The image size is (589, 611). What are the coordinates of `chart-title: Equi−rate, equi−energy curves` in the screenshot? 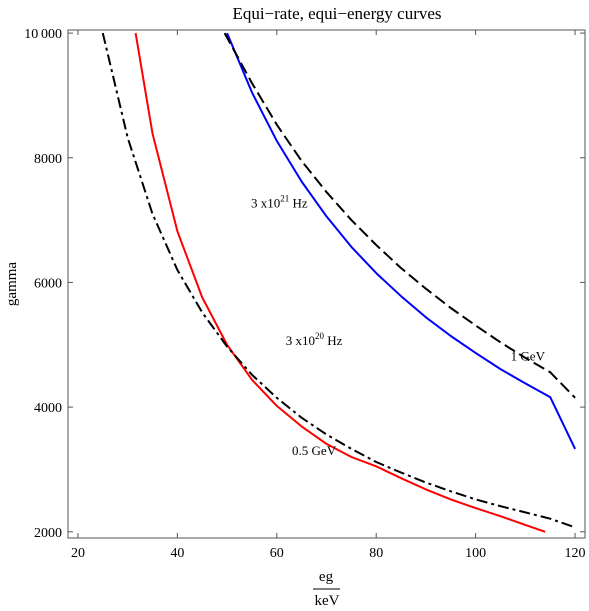 It's located at (336, 13).